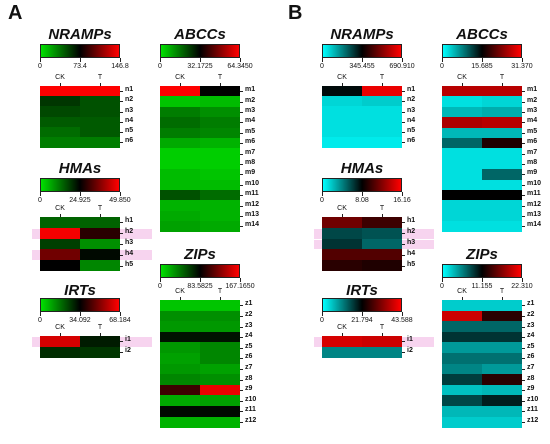 The image size is (550, 444). Describe the element at coordinates (60, 208) in the screenshot. I see `a-hmas-column-label: CK` at that location.